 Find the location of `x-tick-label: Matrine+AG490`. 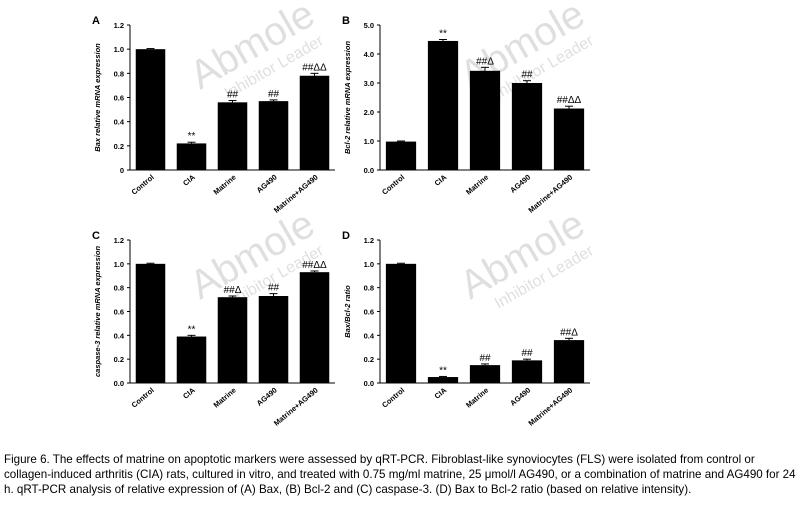

x-tick-label: Matrine+AG490 is located at coordinates (550, 407).